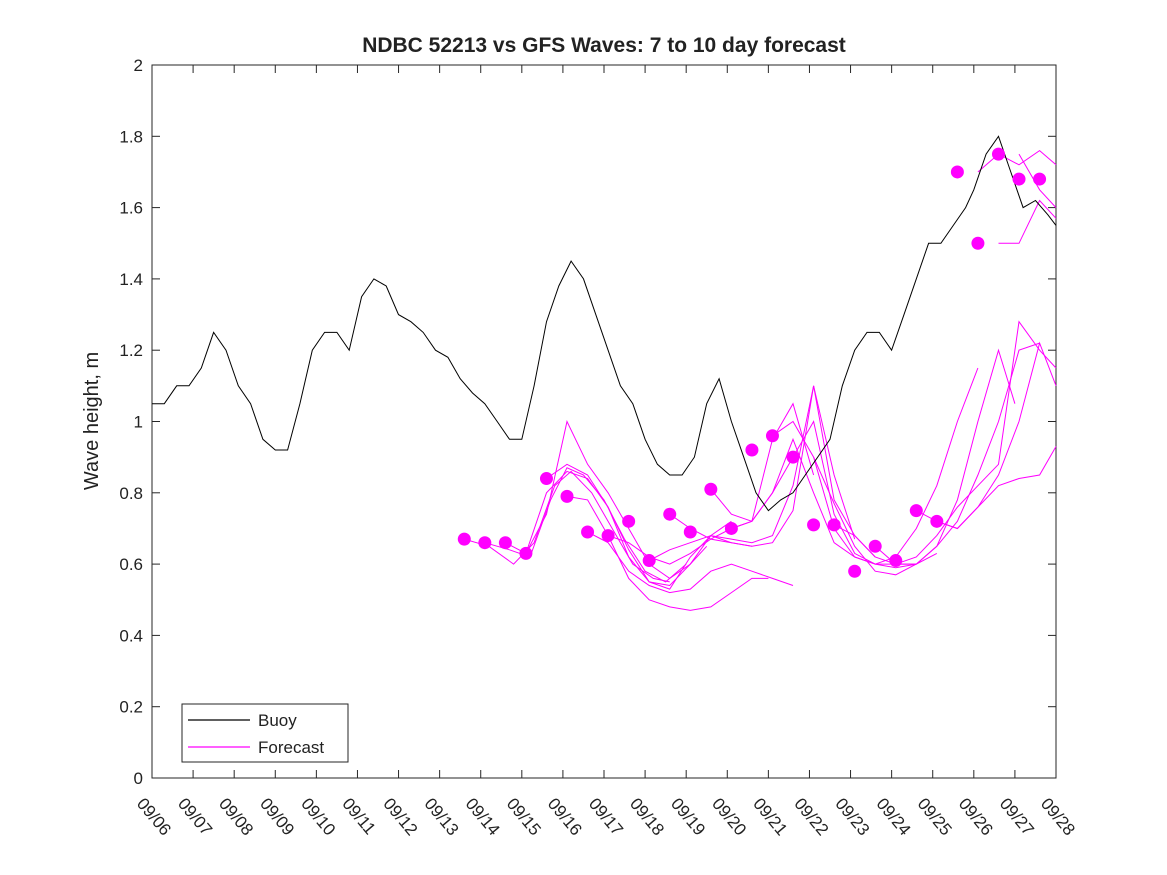 The height and width of the screenshot is (875, 1167). Describe the element at coordinates (729, 816) in the screenshot. I see `x-tick-label: 09/20` at that location.